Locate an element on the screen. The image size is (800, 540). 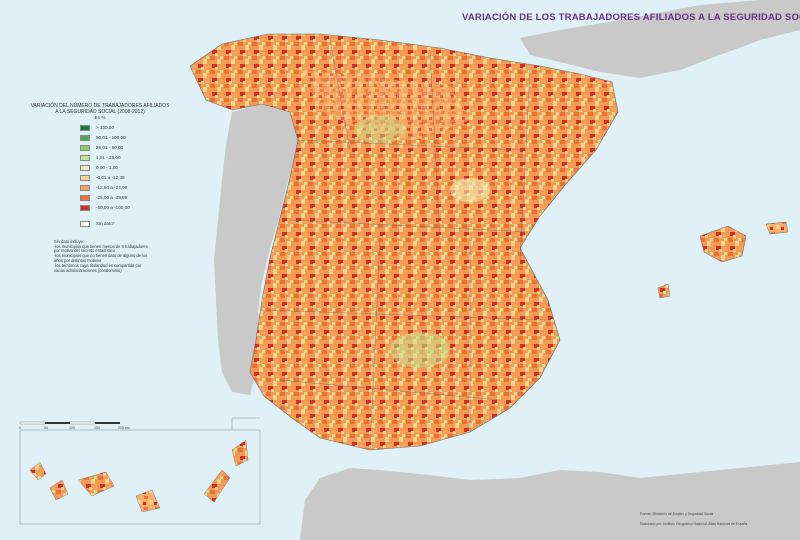
legend-label: 1,01 - 25,00 is located at coordinates (108, 157).